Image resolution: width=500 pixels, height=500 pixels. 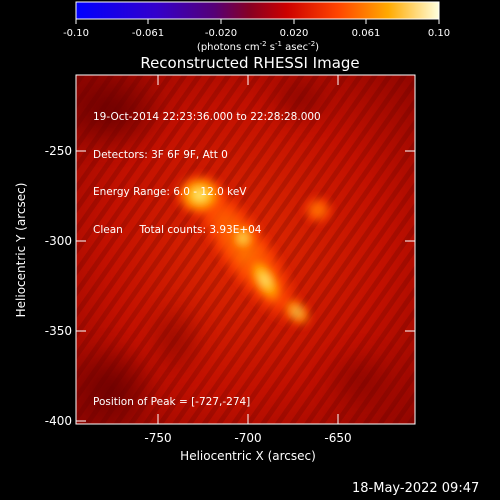 What do you see at coordinates (249, 63) in the screenshot?
I see `plot-title: Reconstructed RHESSI Image` at bounding box center [249, 63].